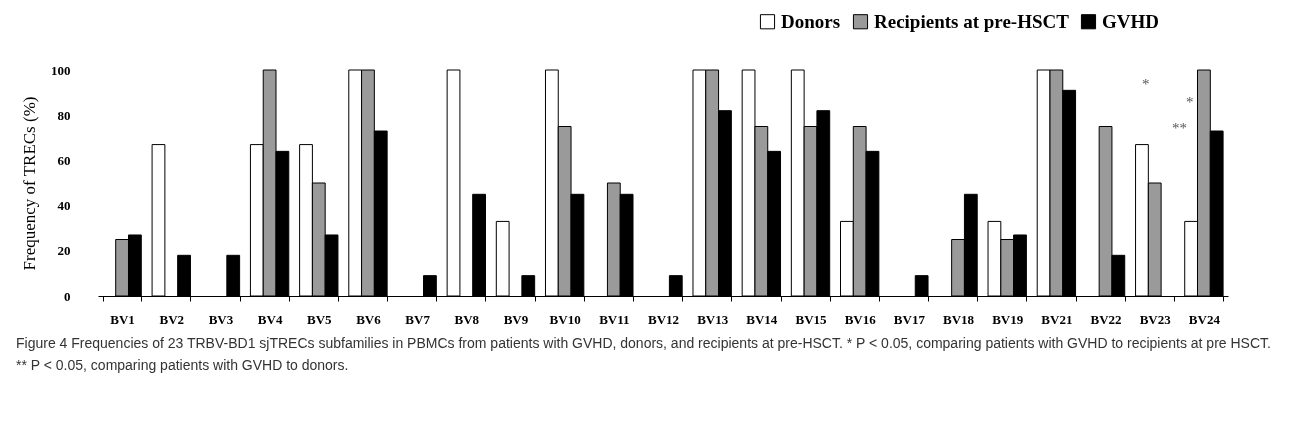 The width and height of the screenshot is (1290, 428). I want to click on x-tick-label: BV17, so click(909, 319).